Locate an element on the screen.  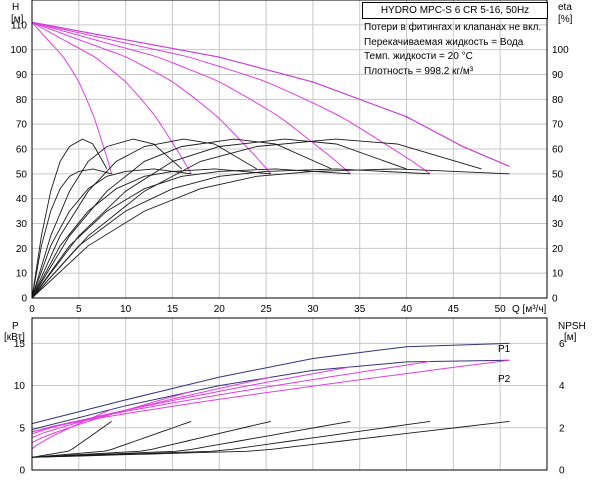
x-tick-label: 30 is located at coordinates (313, 309).